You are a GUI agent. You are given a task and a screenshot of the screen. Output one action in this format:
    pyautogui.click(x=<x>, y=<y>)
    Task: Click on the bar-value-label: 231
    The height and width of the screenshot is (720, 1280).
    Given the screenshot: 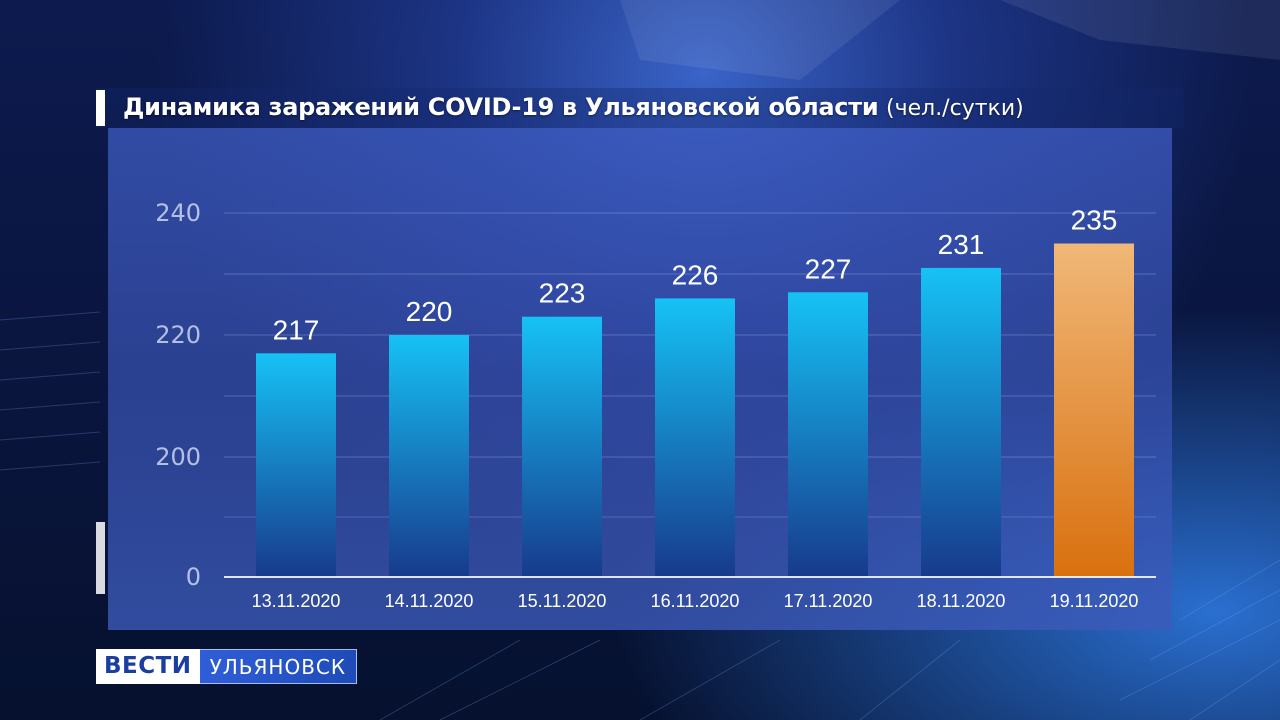 What is the action you would take?
    pyautogui.click(x=961, y=244)
    